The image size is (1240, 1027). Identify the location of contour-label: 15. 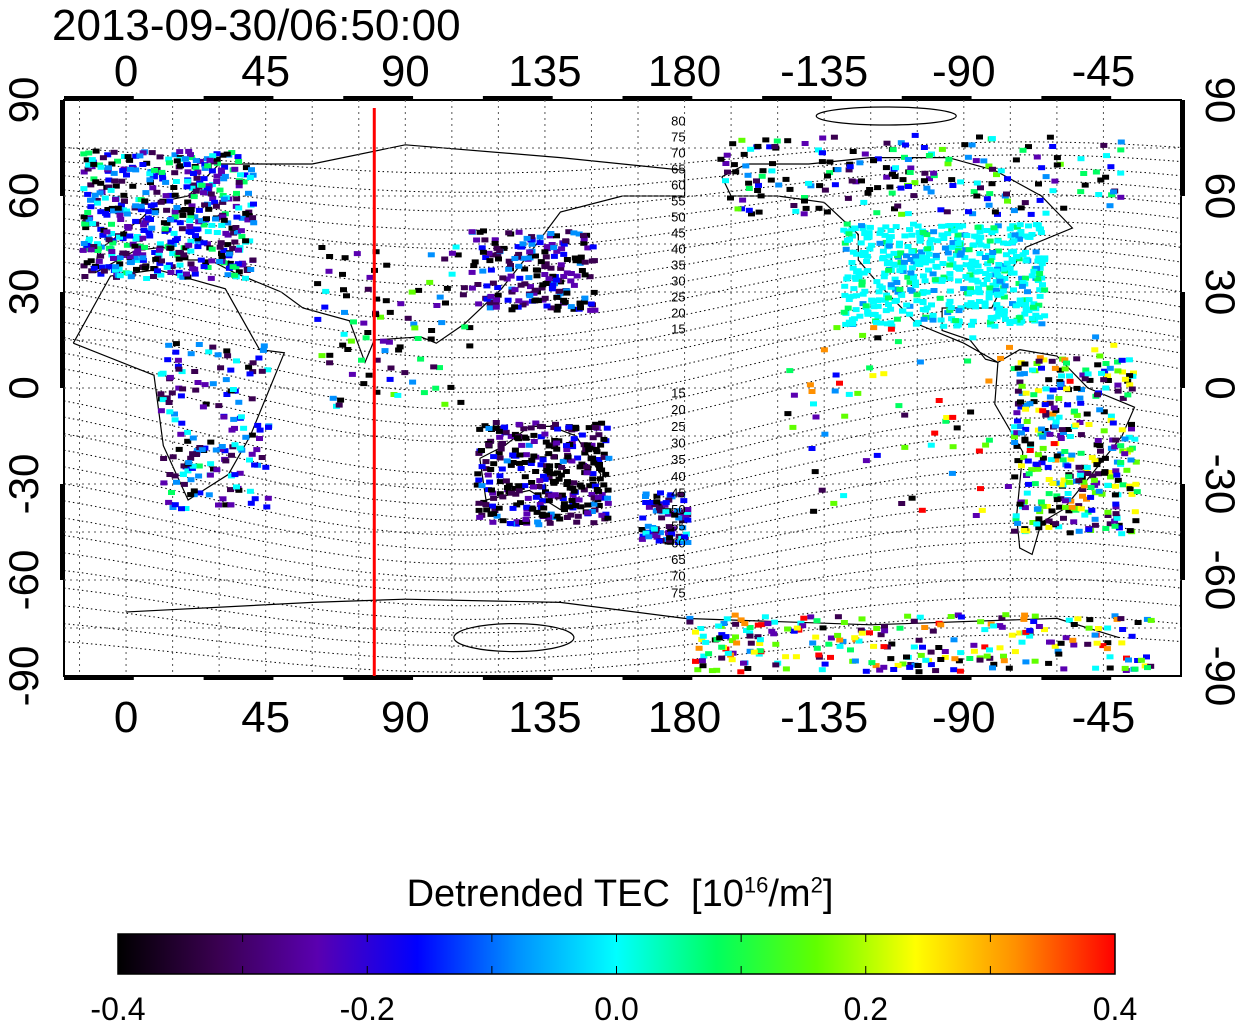
(678, 393).